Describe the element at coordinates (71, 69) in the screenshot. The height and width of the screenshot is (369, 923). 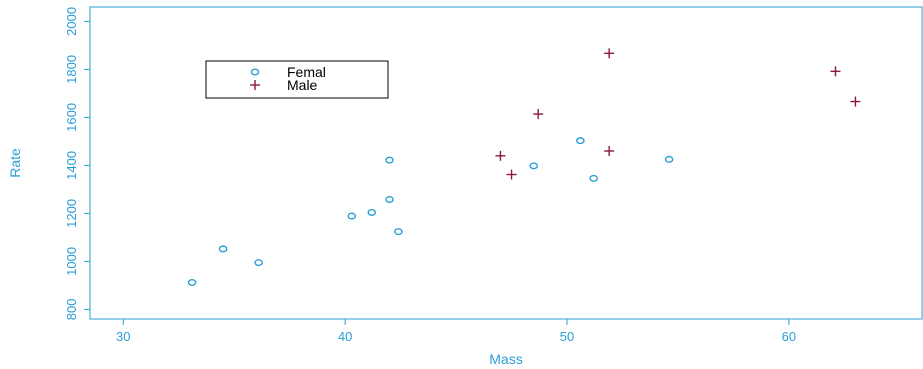
I see `y-tick-label-1800: 1800` at that location.